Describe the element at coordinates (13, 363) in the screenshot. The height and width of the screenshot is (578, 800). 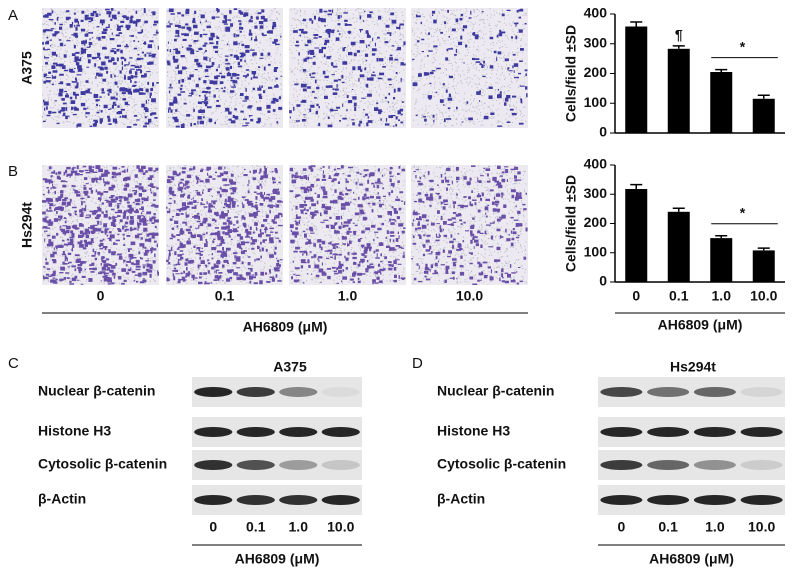
I see `panel-label: C` at that location.